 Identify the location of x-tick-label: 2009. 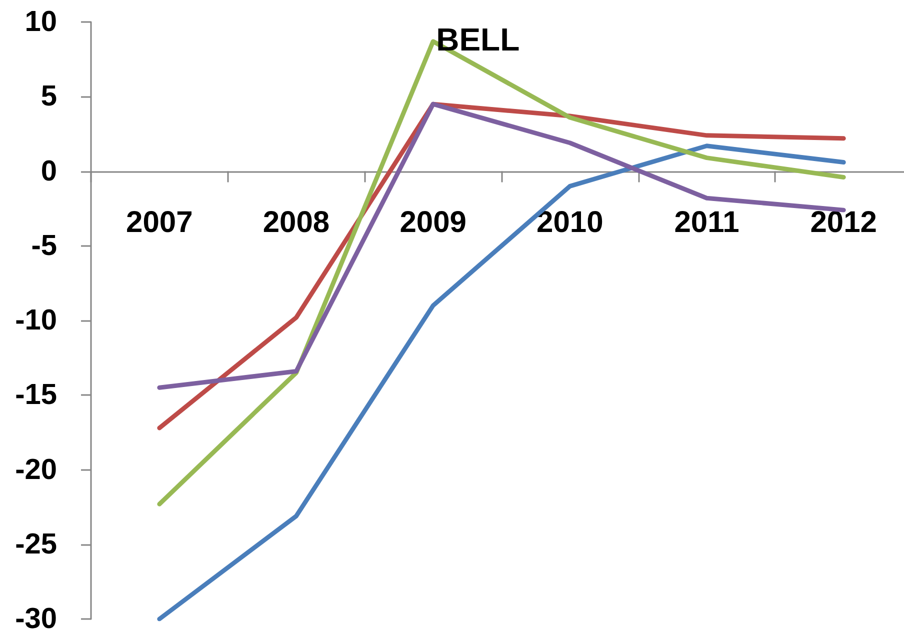
(433, 222).